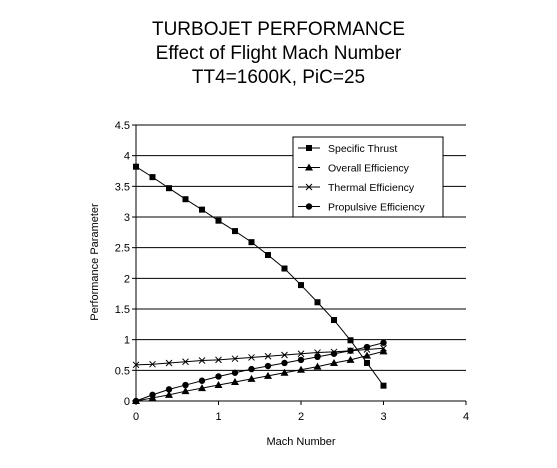 The height and width of the screenshot is (468, 557). Describe the element at coordinates (259, 356) in the screenshot. I see `series-line-thermal-efficiency` at that location.